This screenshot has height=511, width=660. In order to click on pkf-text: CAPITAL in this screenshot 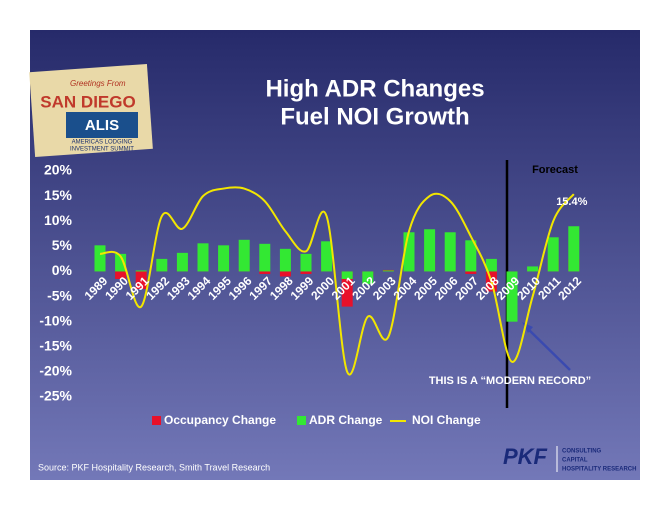, I will do `click(575, 461)`.